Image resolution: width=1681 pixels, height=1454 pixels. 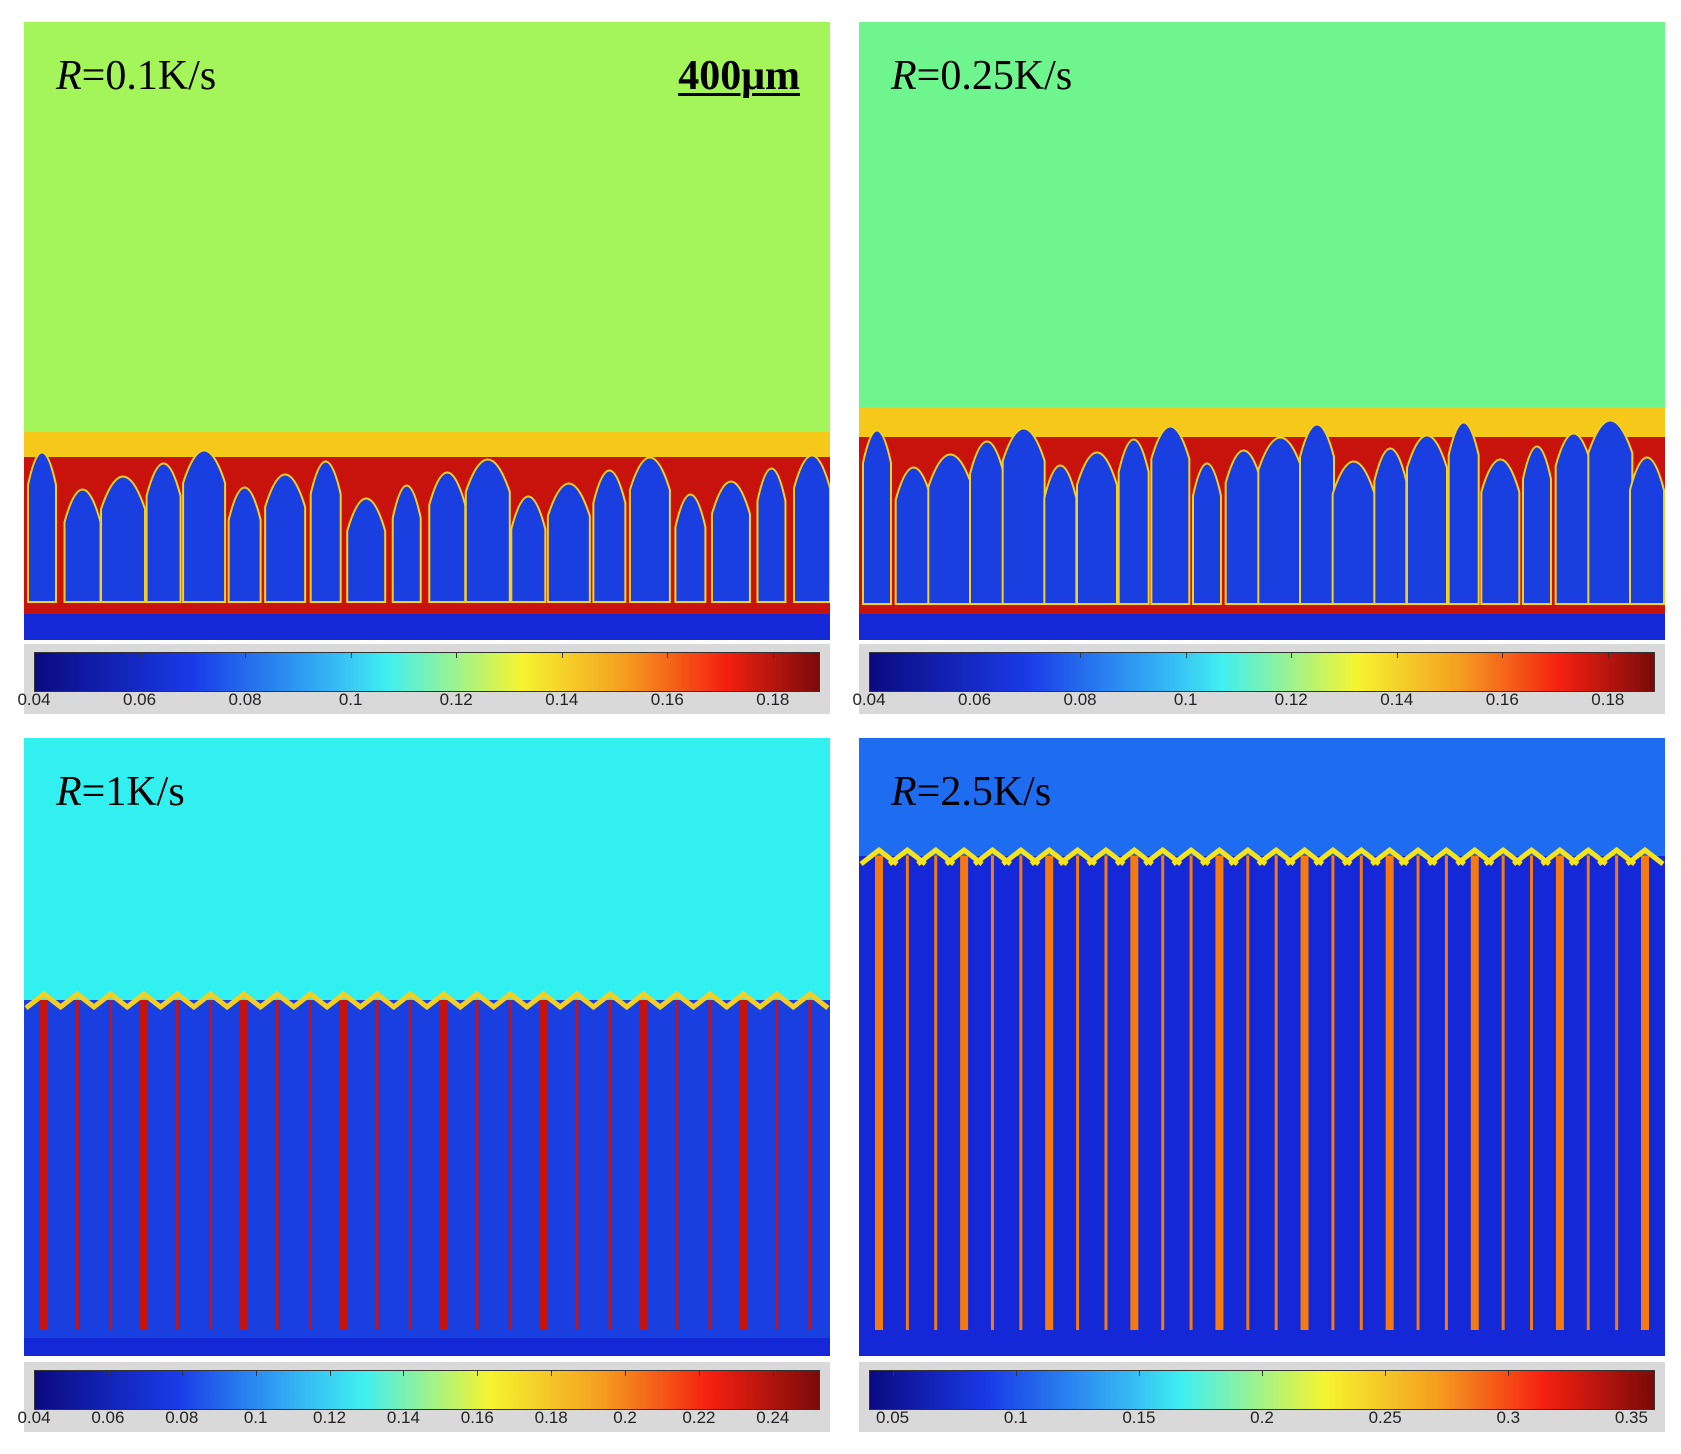 I want to click on colorbar-ticks-d: 0.05 0.1 0.15 0.2 0.25 0.3 0.35, so click(x=1262, y=1397).